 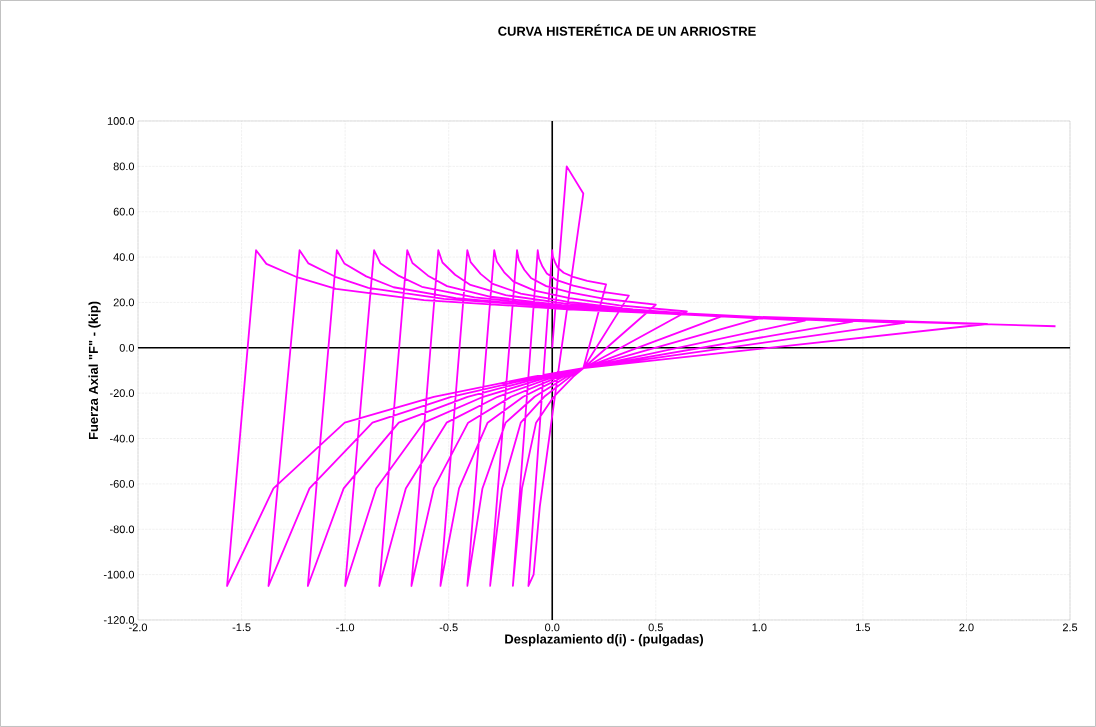 I want to click on y-tick-label: 20.0, so click(x=124, y=302).